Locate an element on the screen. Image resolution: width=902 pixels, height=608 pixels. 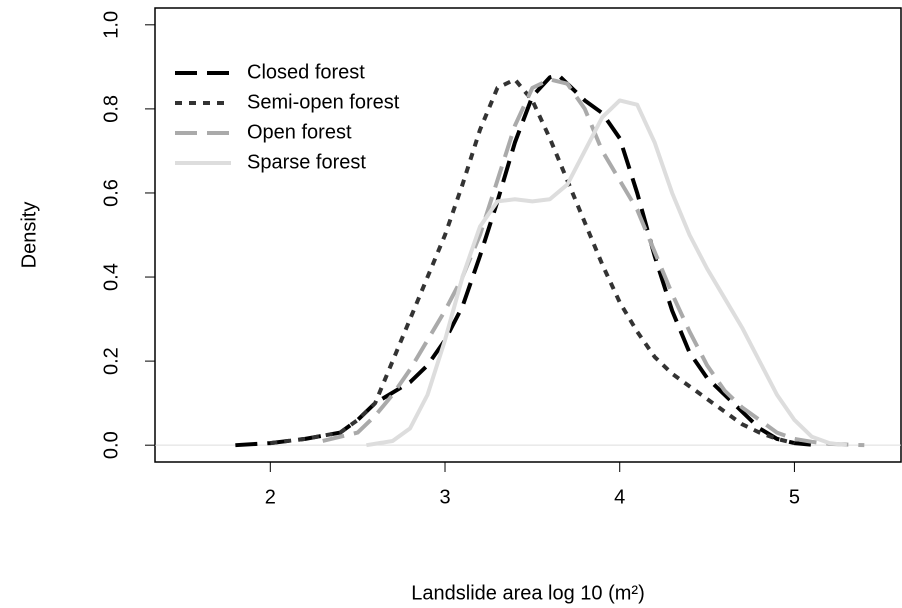
x-tick-label: 4 is located at coordinates (619, 497).